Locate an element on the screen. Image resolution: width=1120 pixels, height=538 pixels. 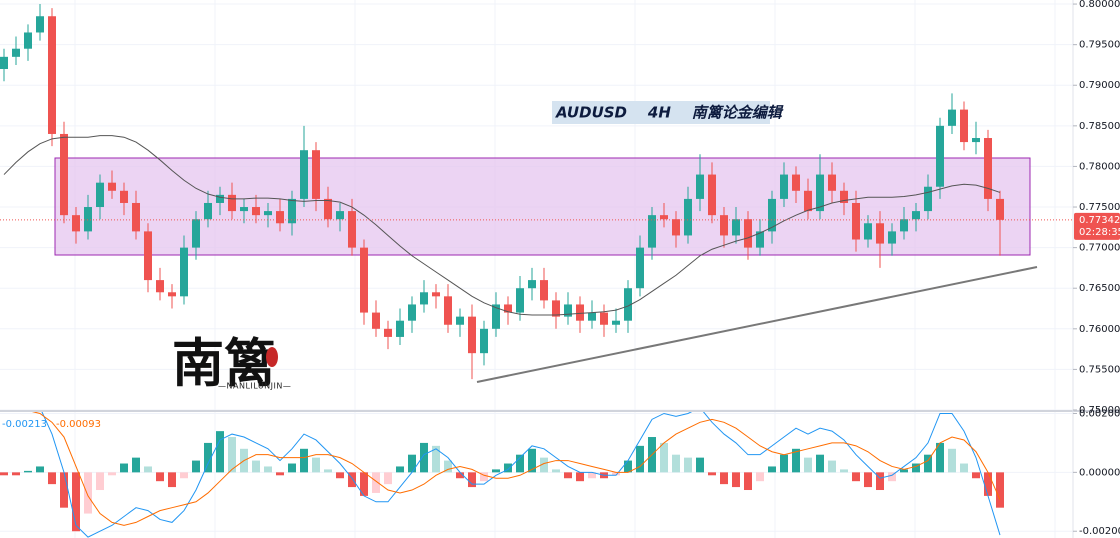
y-tick-label: 0.76000 is located at coordinates (1099, 329).